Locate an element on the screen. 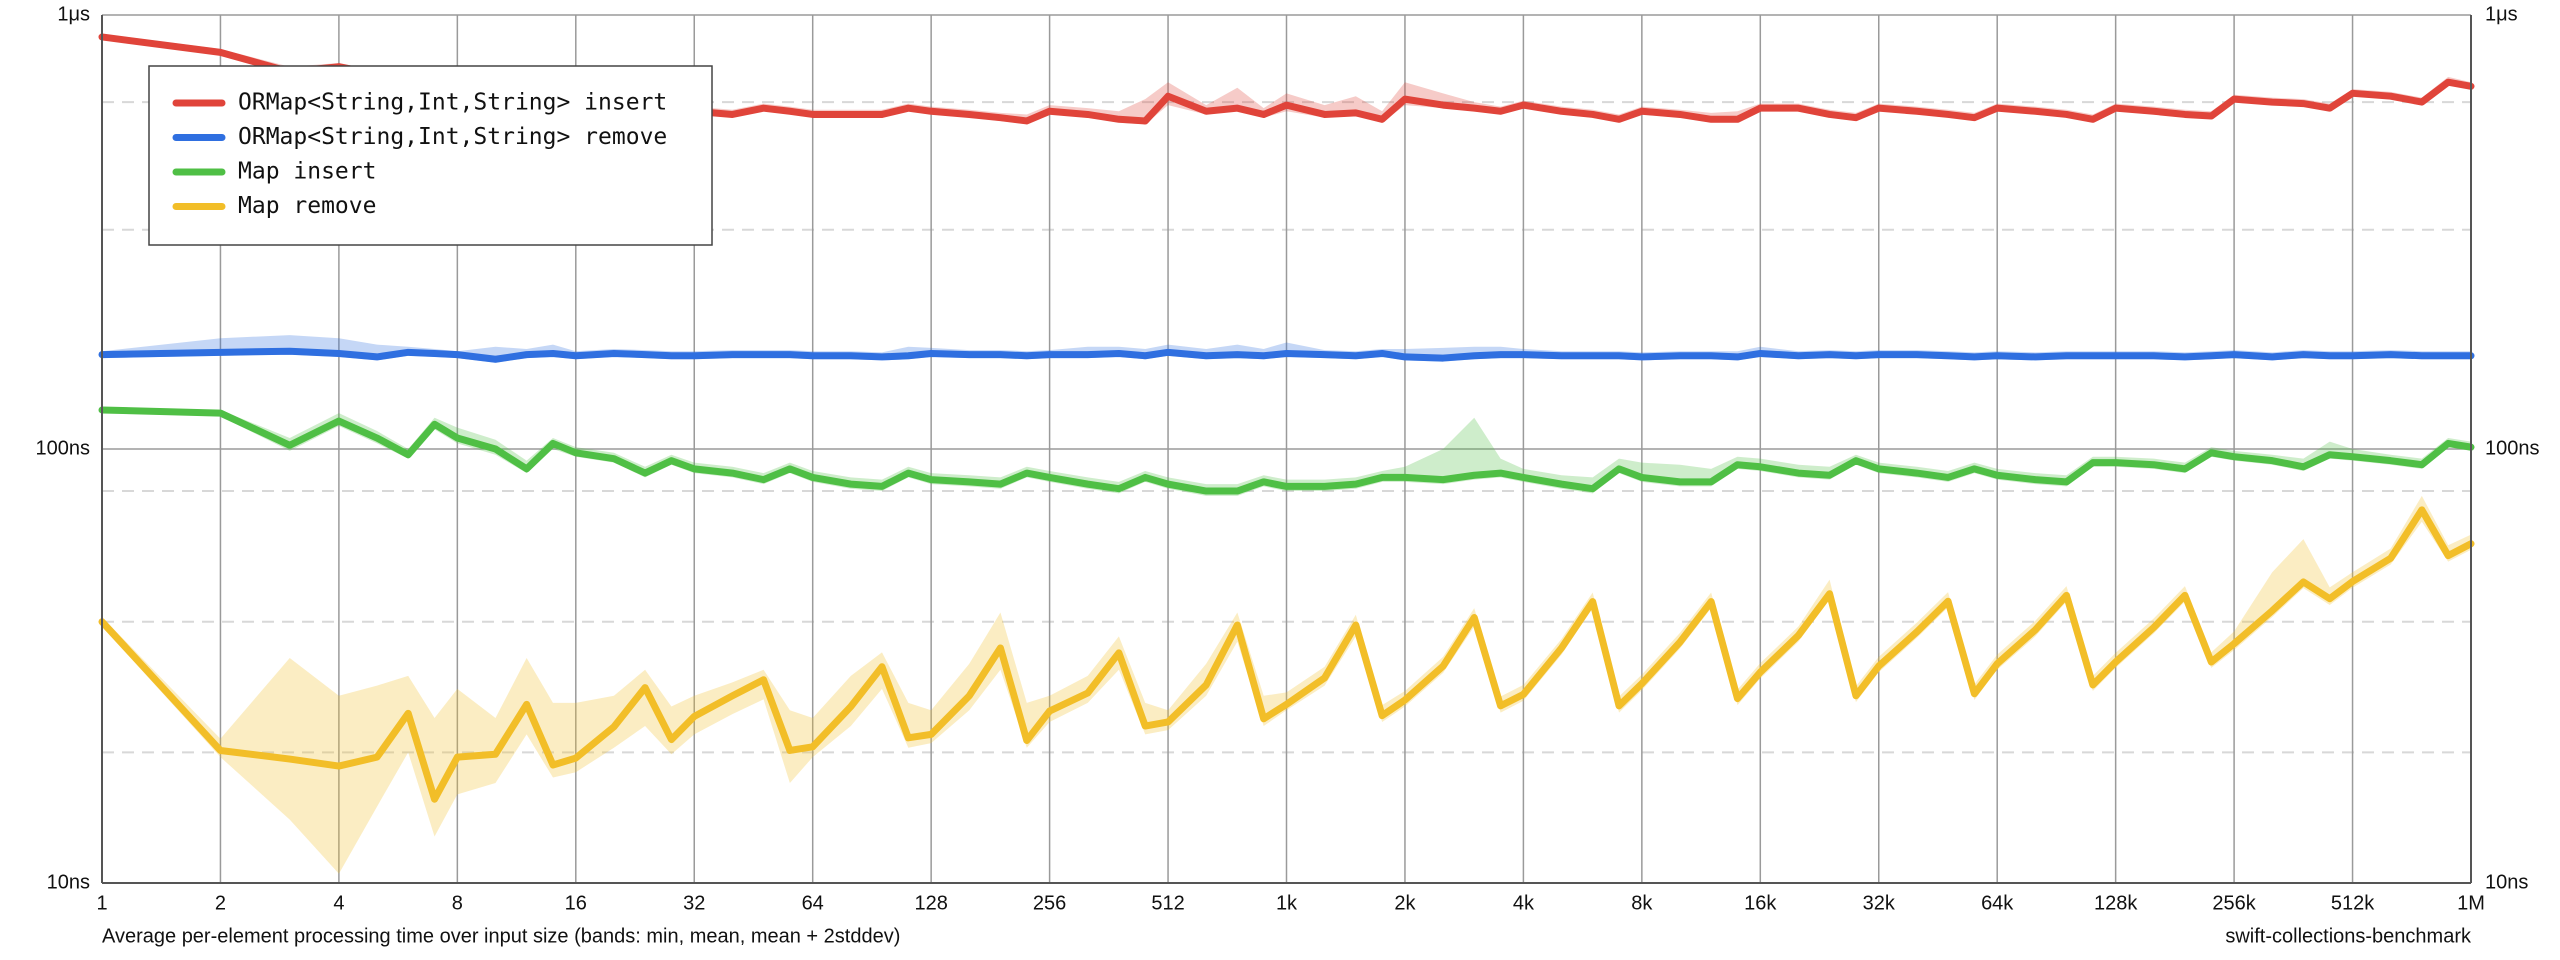 The image size is (2560, 960). x-tick-label: 16k is located at coordinates (1760, 903).